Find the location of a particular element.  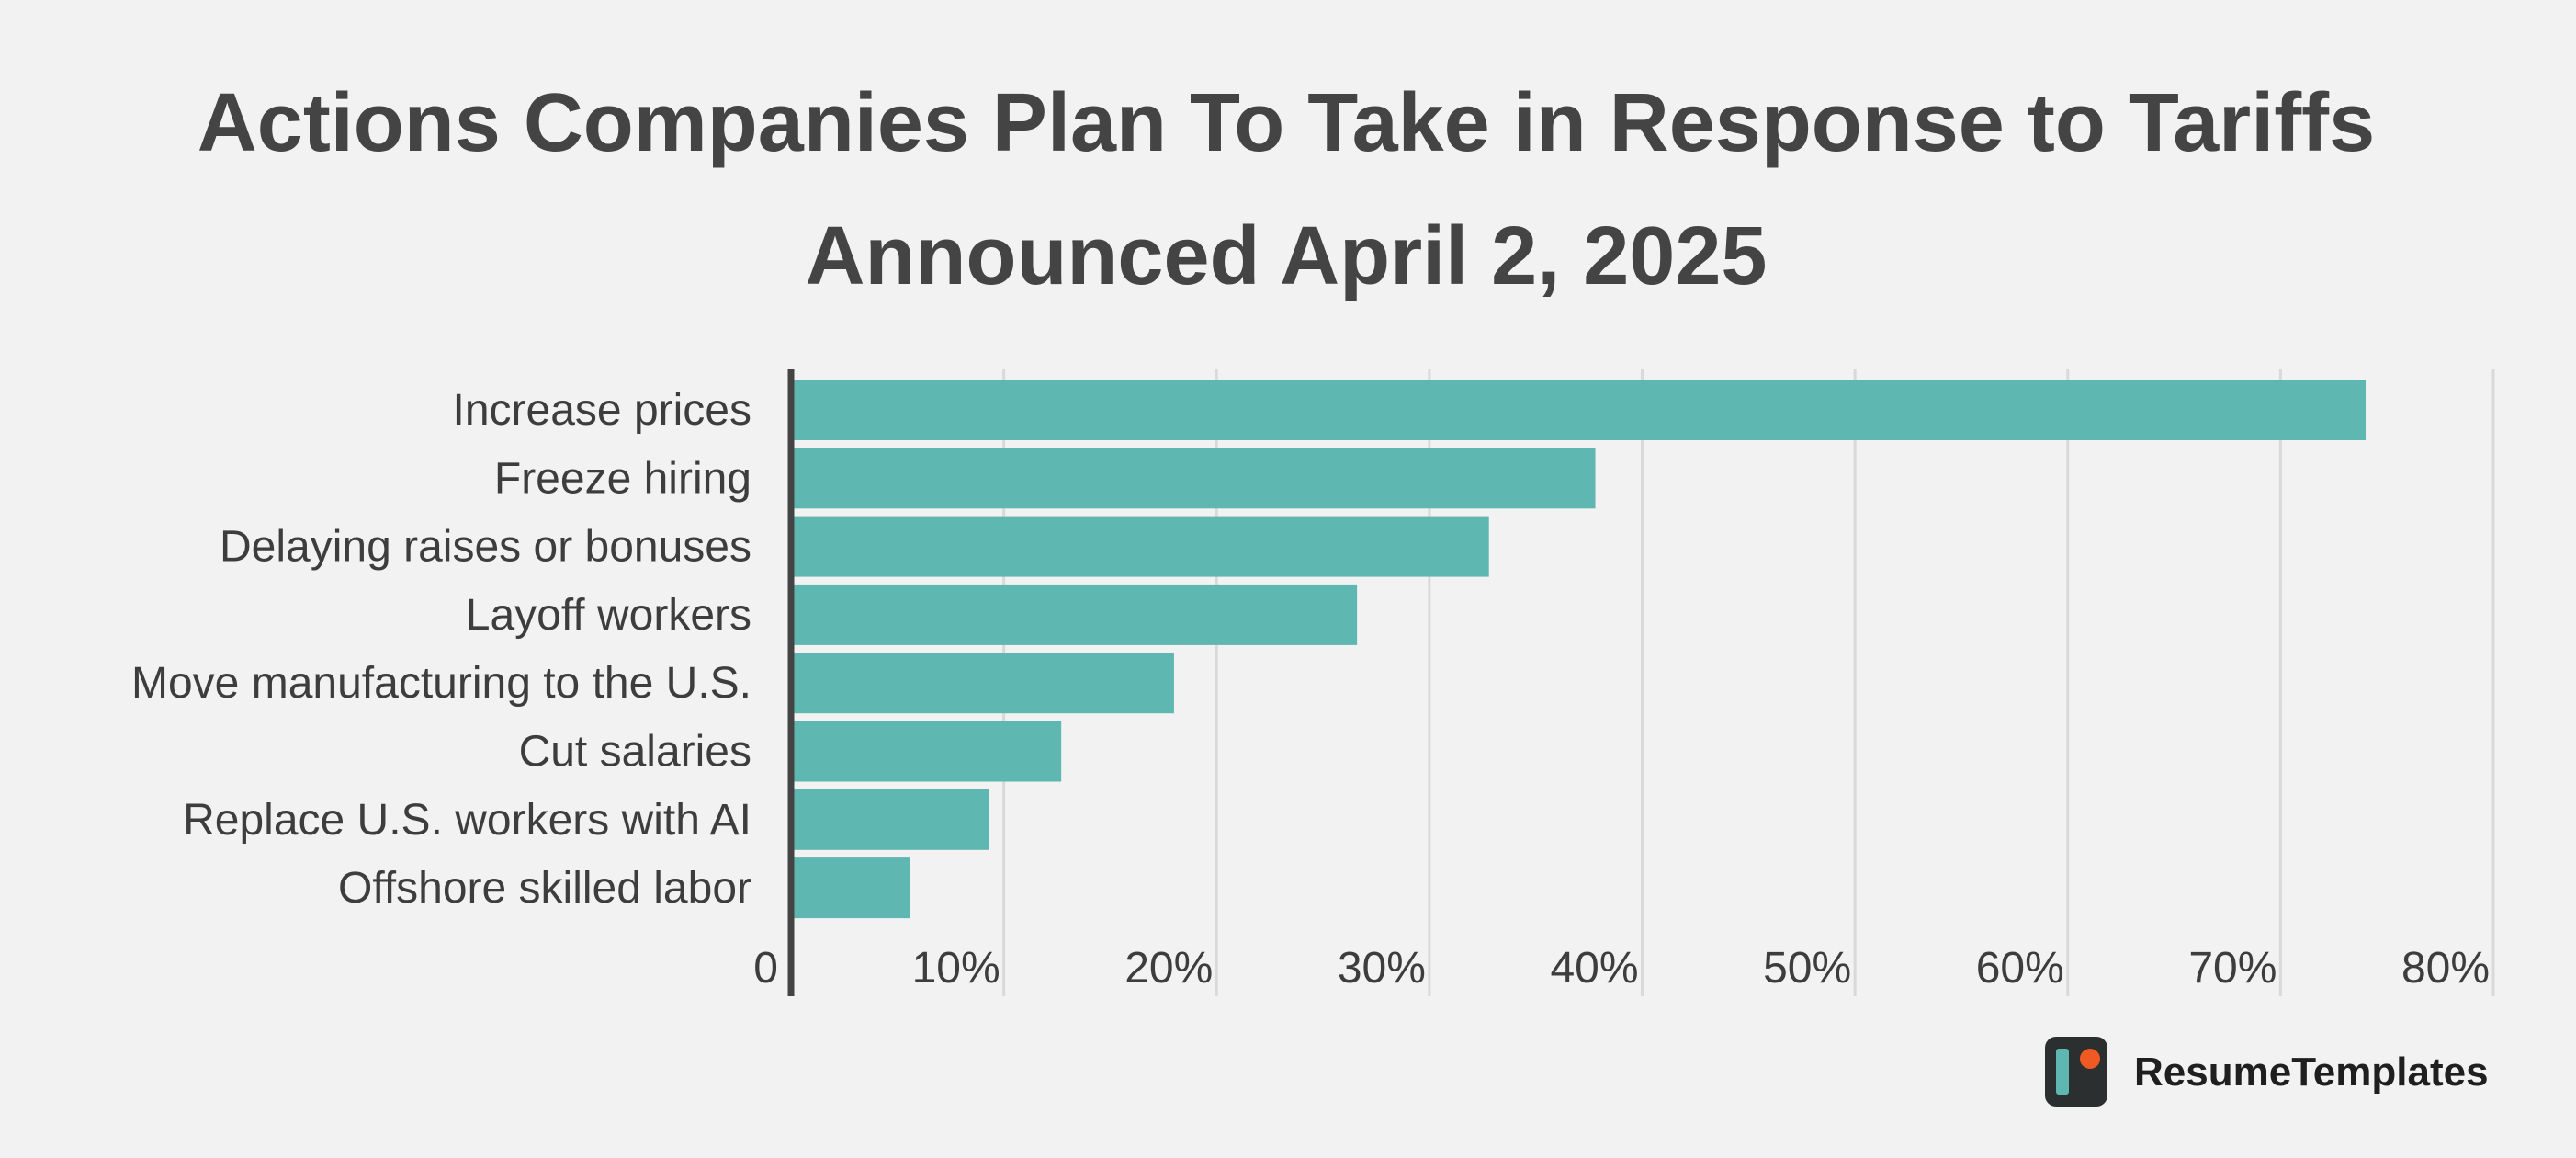

x-tick-label: 20% is located at coordinates (1168, 969).